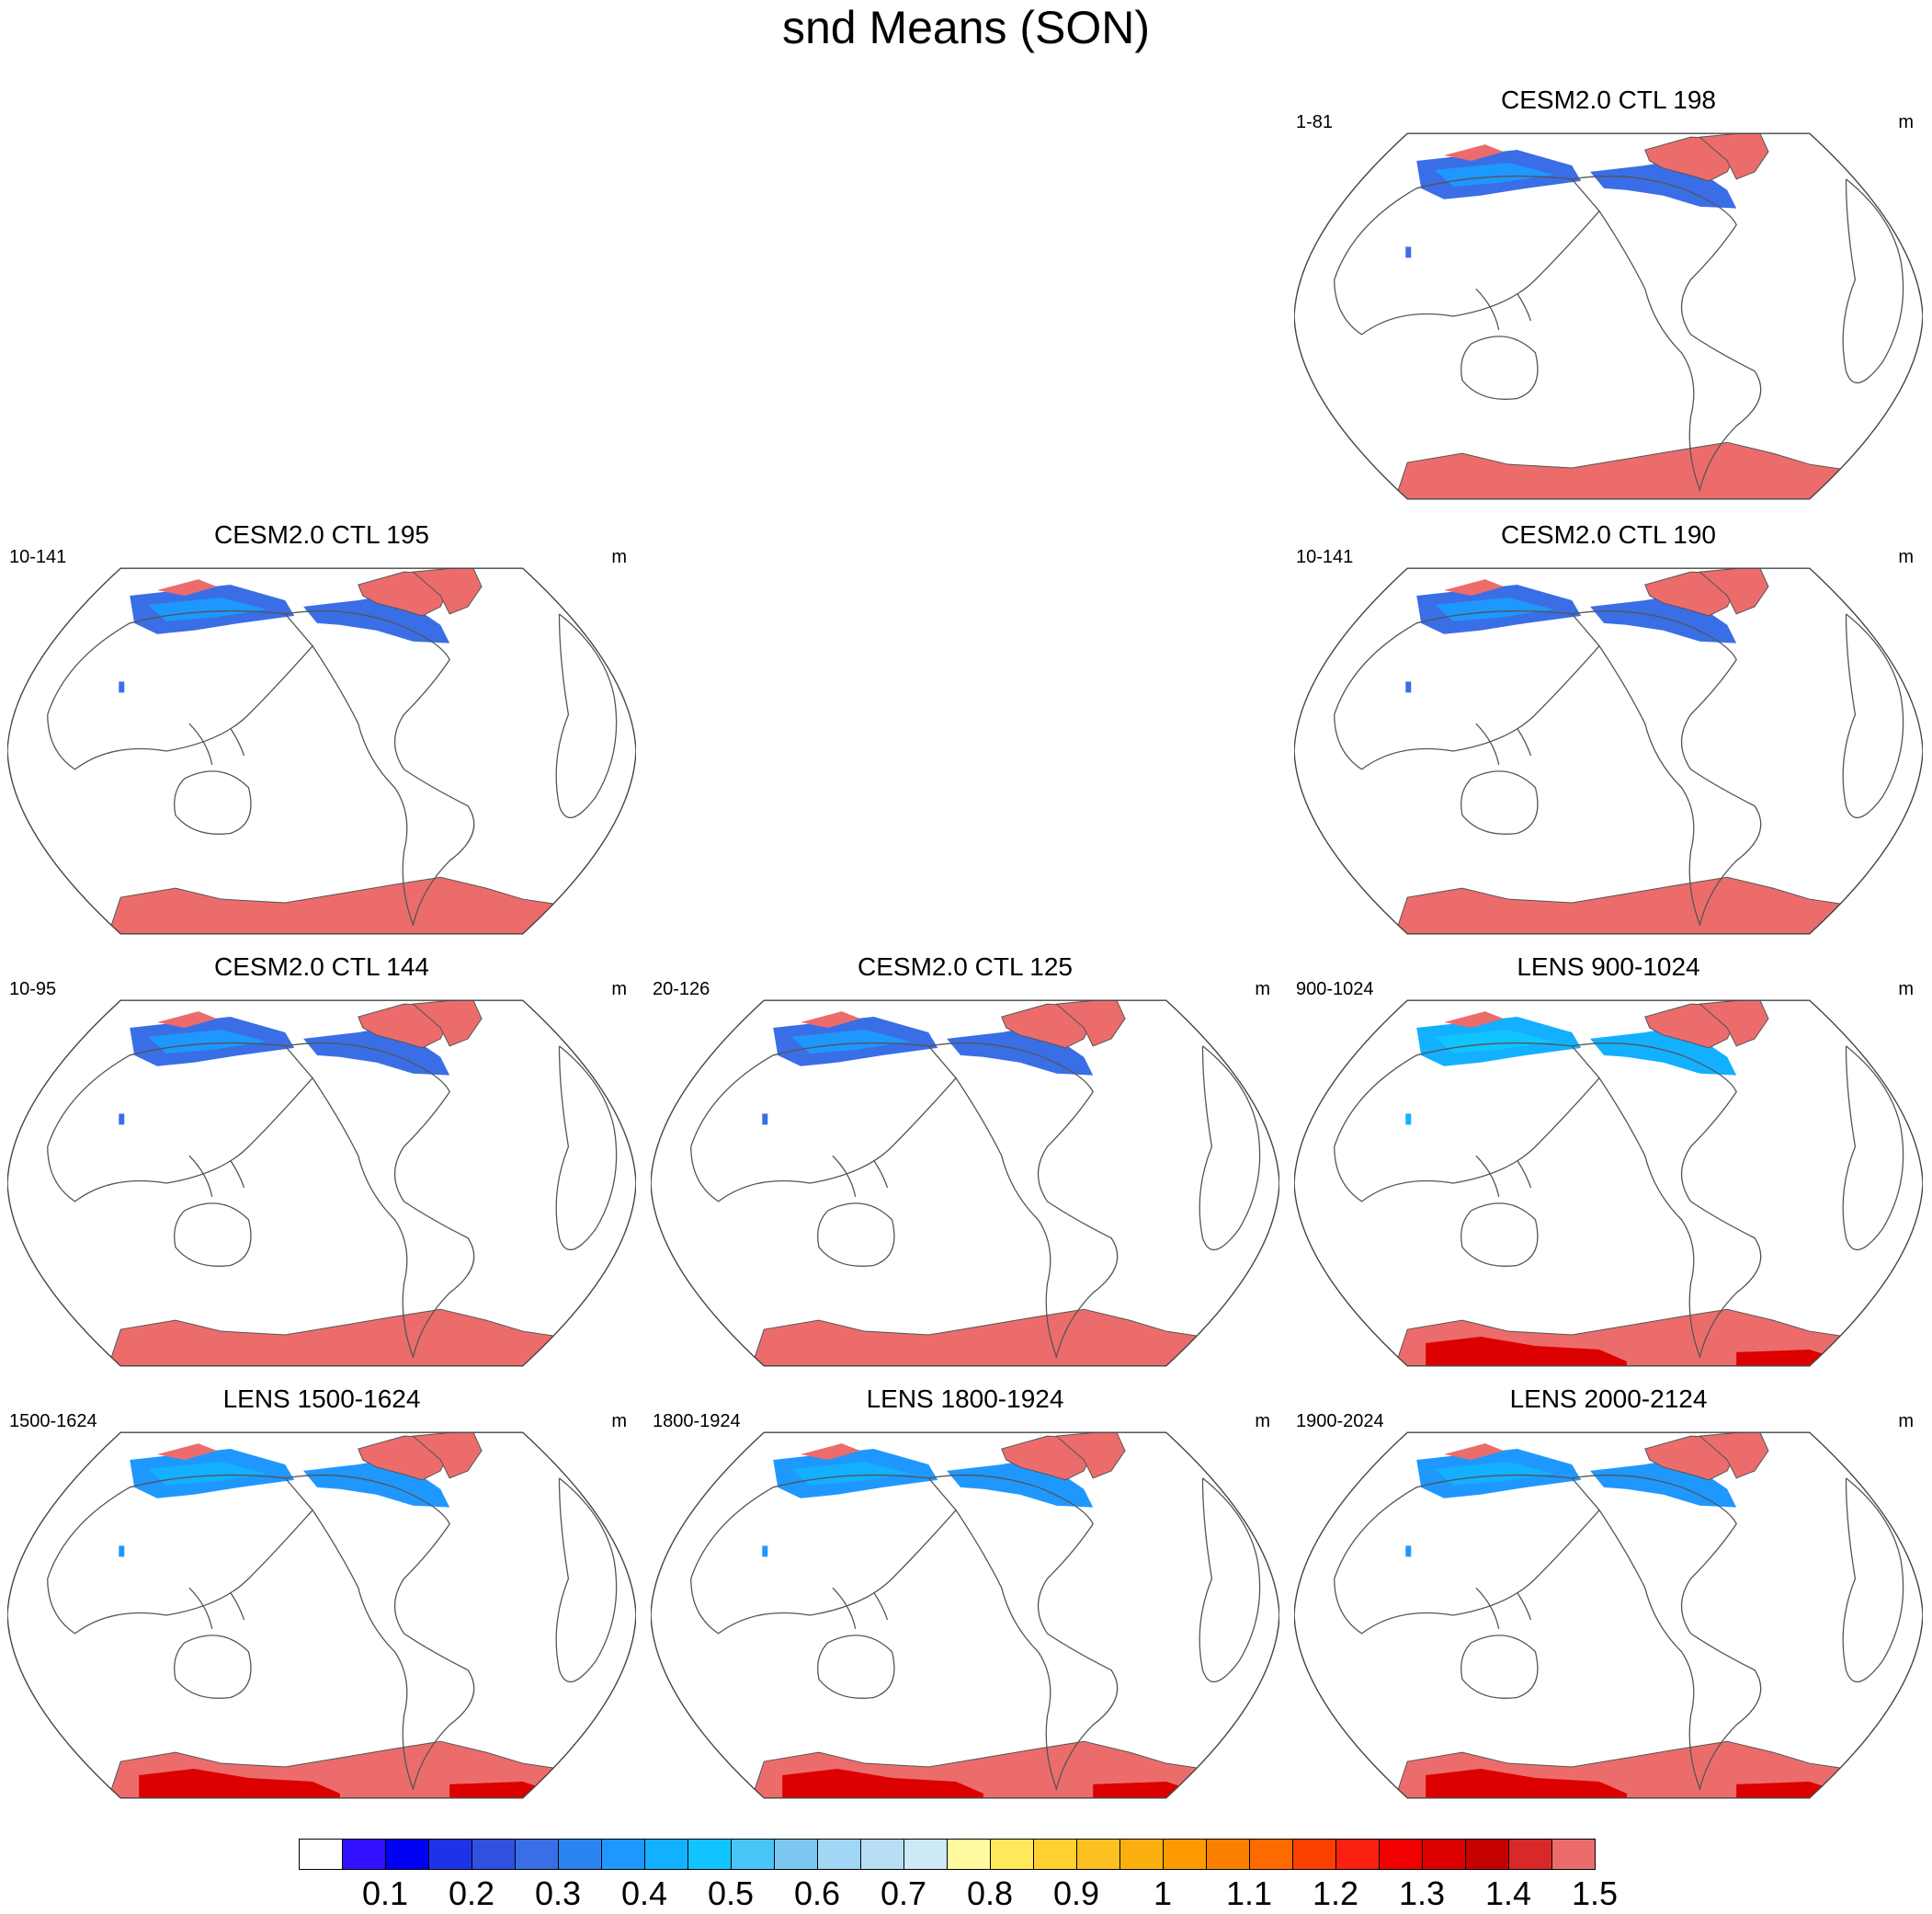  What do you see at coordinates (965, 1398) in the screenshot?
I see `panel-title: LENS 1800-1924` at bounding box center [965, 1398].